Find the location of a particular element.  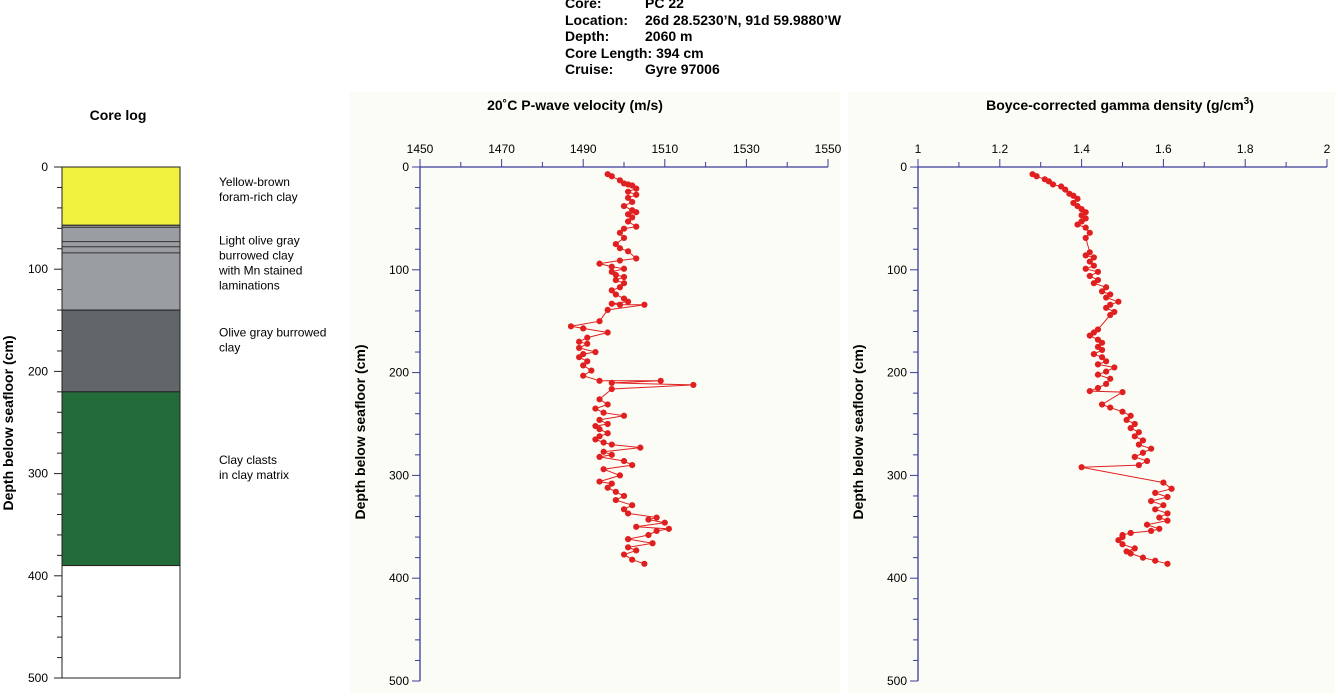

layer-description-line: clay is located at coordinates (229, 347).